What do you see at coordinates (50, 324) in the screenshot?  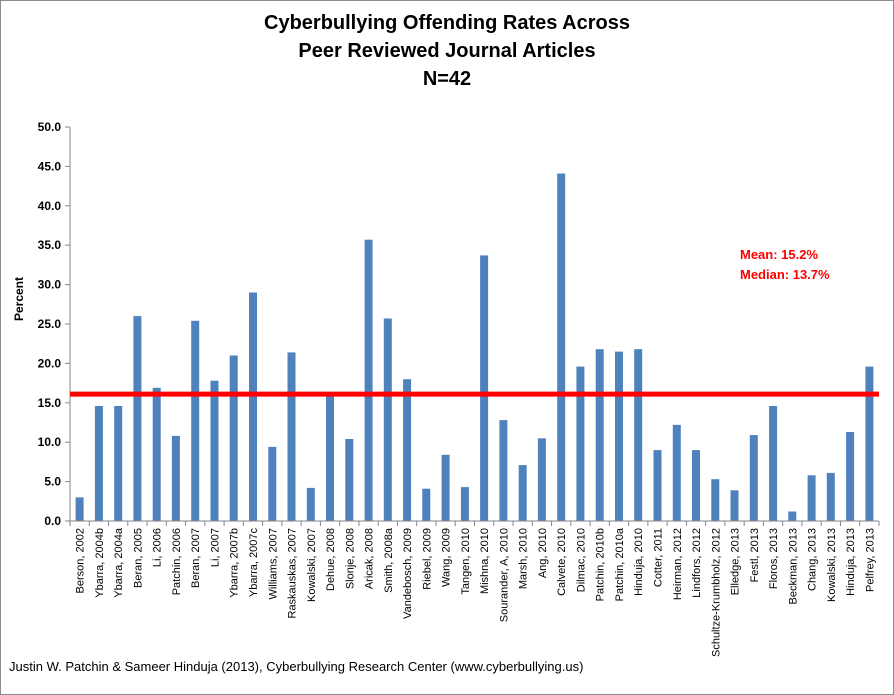 I see `y-tick-label: 25.0` at bounding box center [50, 324].